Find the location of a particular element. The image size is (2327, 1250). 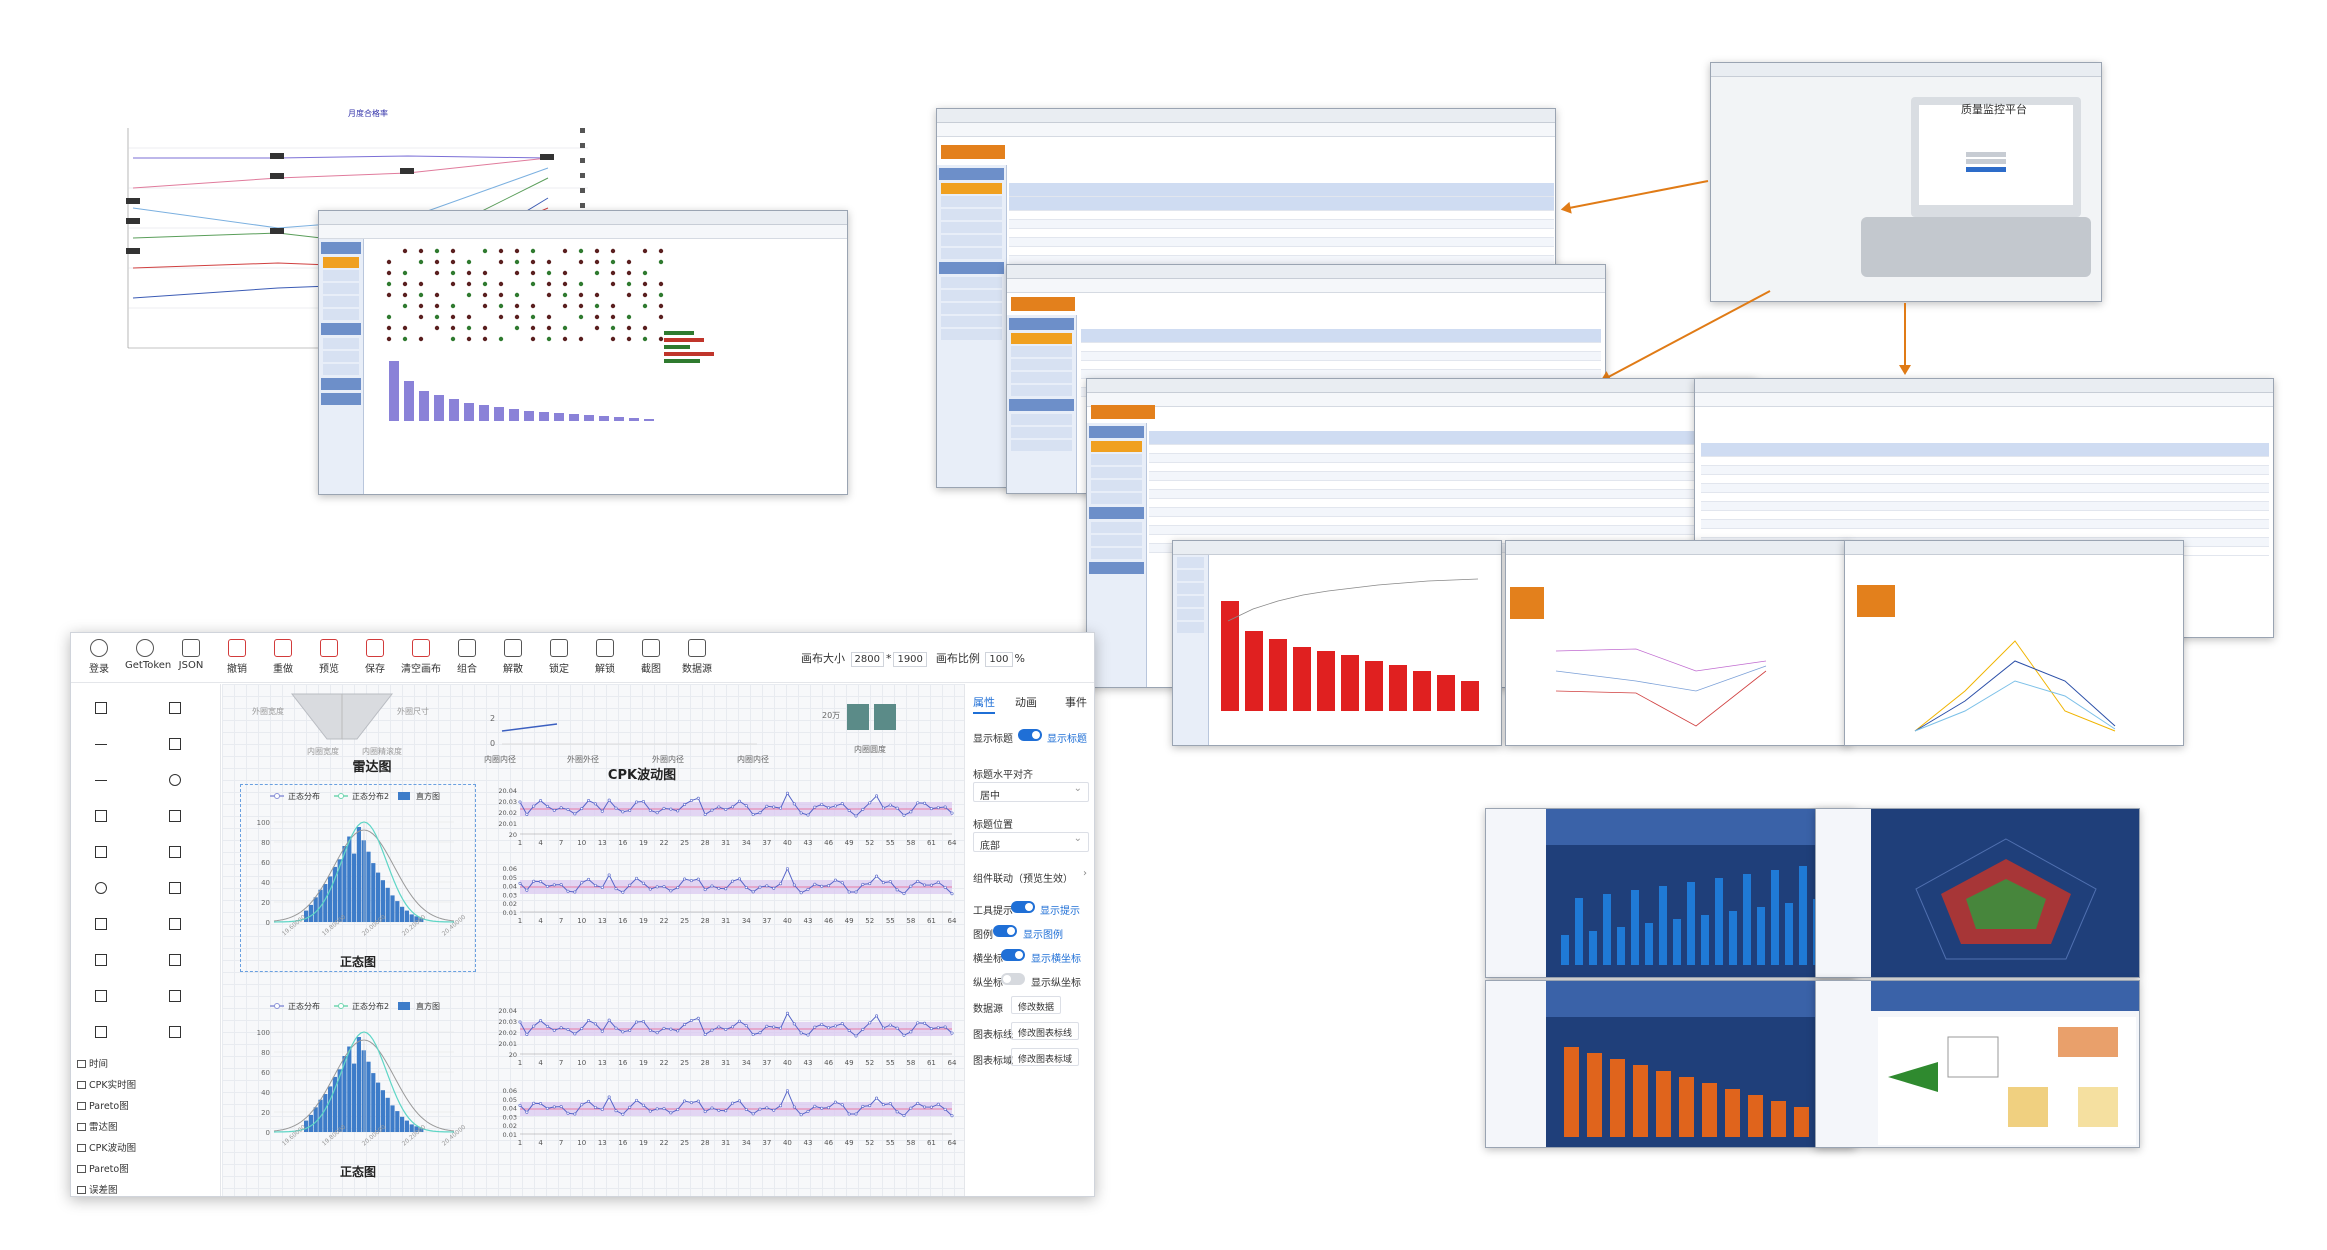

canvas-width-input: 2800 is located at coordinates (867, 659).